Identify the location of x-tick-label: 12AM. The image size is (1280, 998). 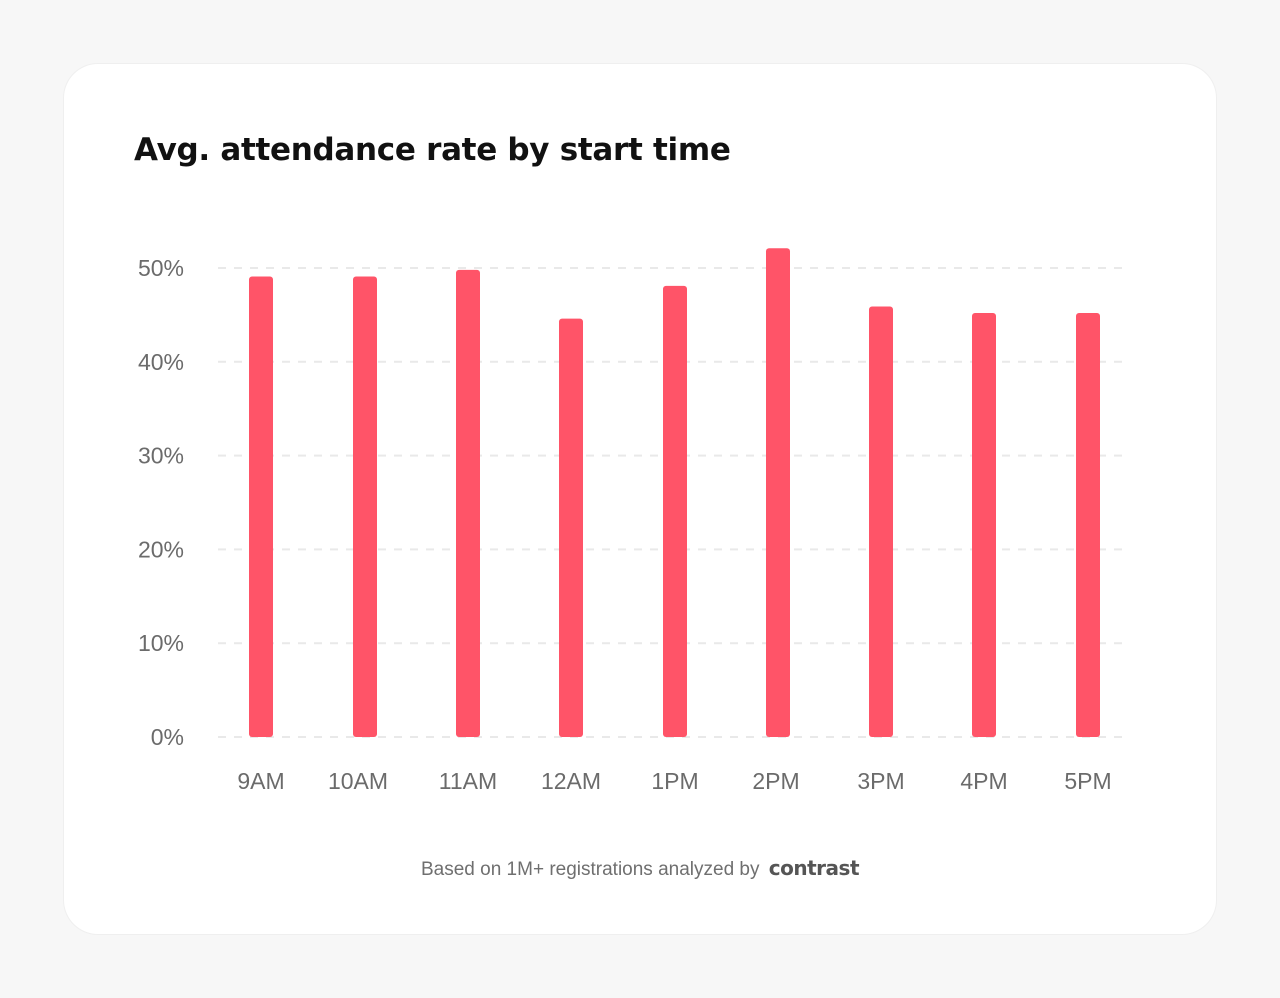
(571, 781).